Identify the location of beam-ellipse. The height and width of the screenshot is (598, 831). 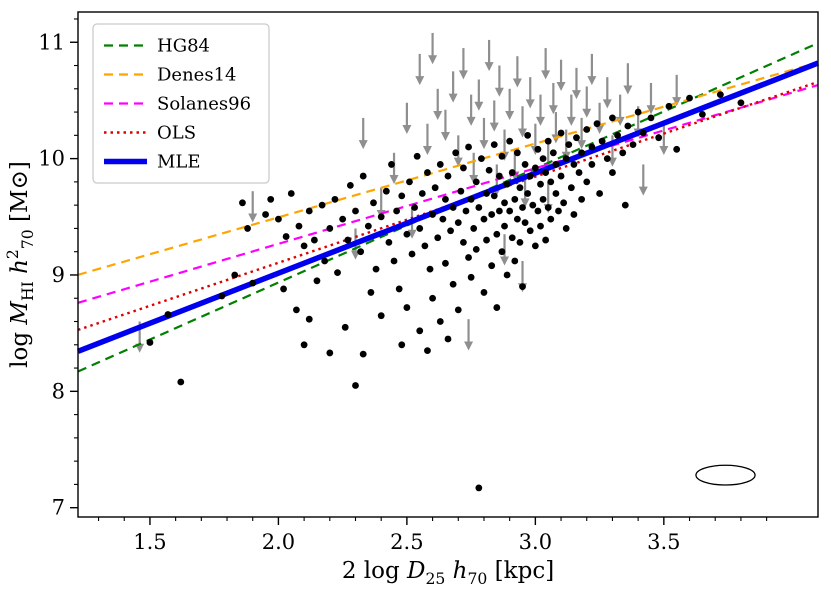
(725, 475).